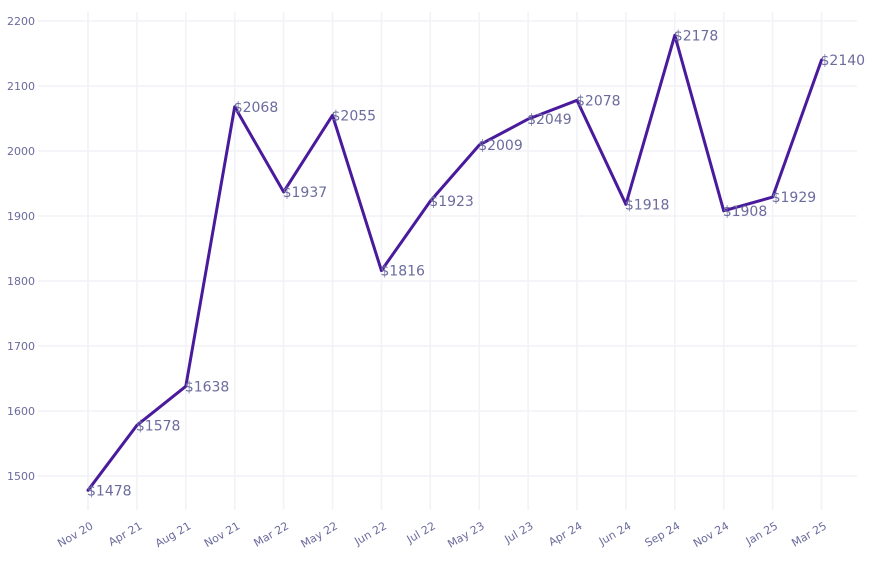  What do you see at coordinates (75, 534) in the screenshot?
I see `x-tick-label: Nov 20` at bounding box center [75, 534].